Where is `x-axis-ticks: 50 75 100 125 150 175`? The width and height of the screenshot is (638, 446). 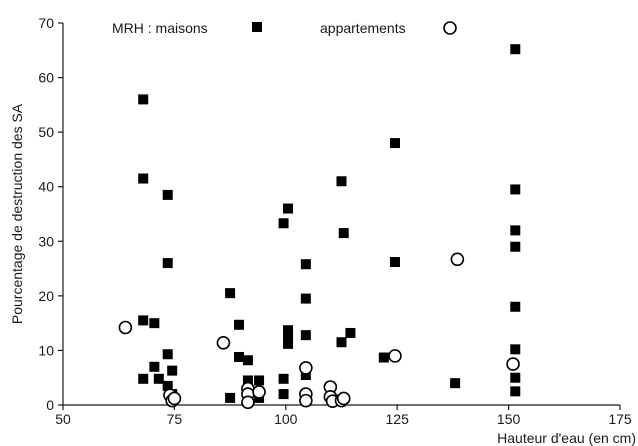
x-axis-ticks: 50 75 100 125 150 175 is located at coordinates (343, 416).